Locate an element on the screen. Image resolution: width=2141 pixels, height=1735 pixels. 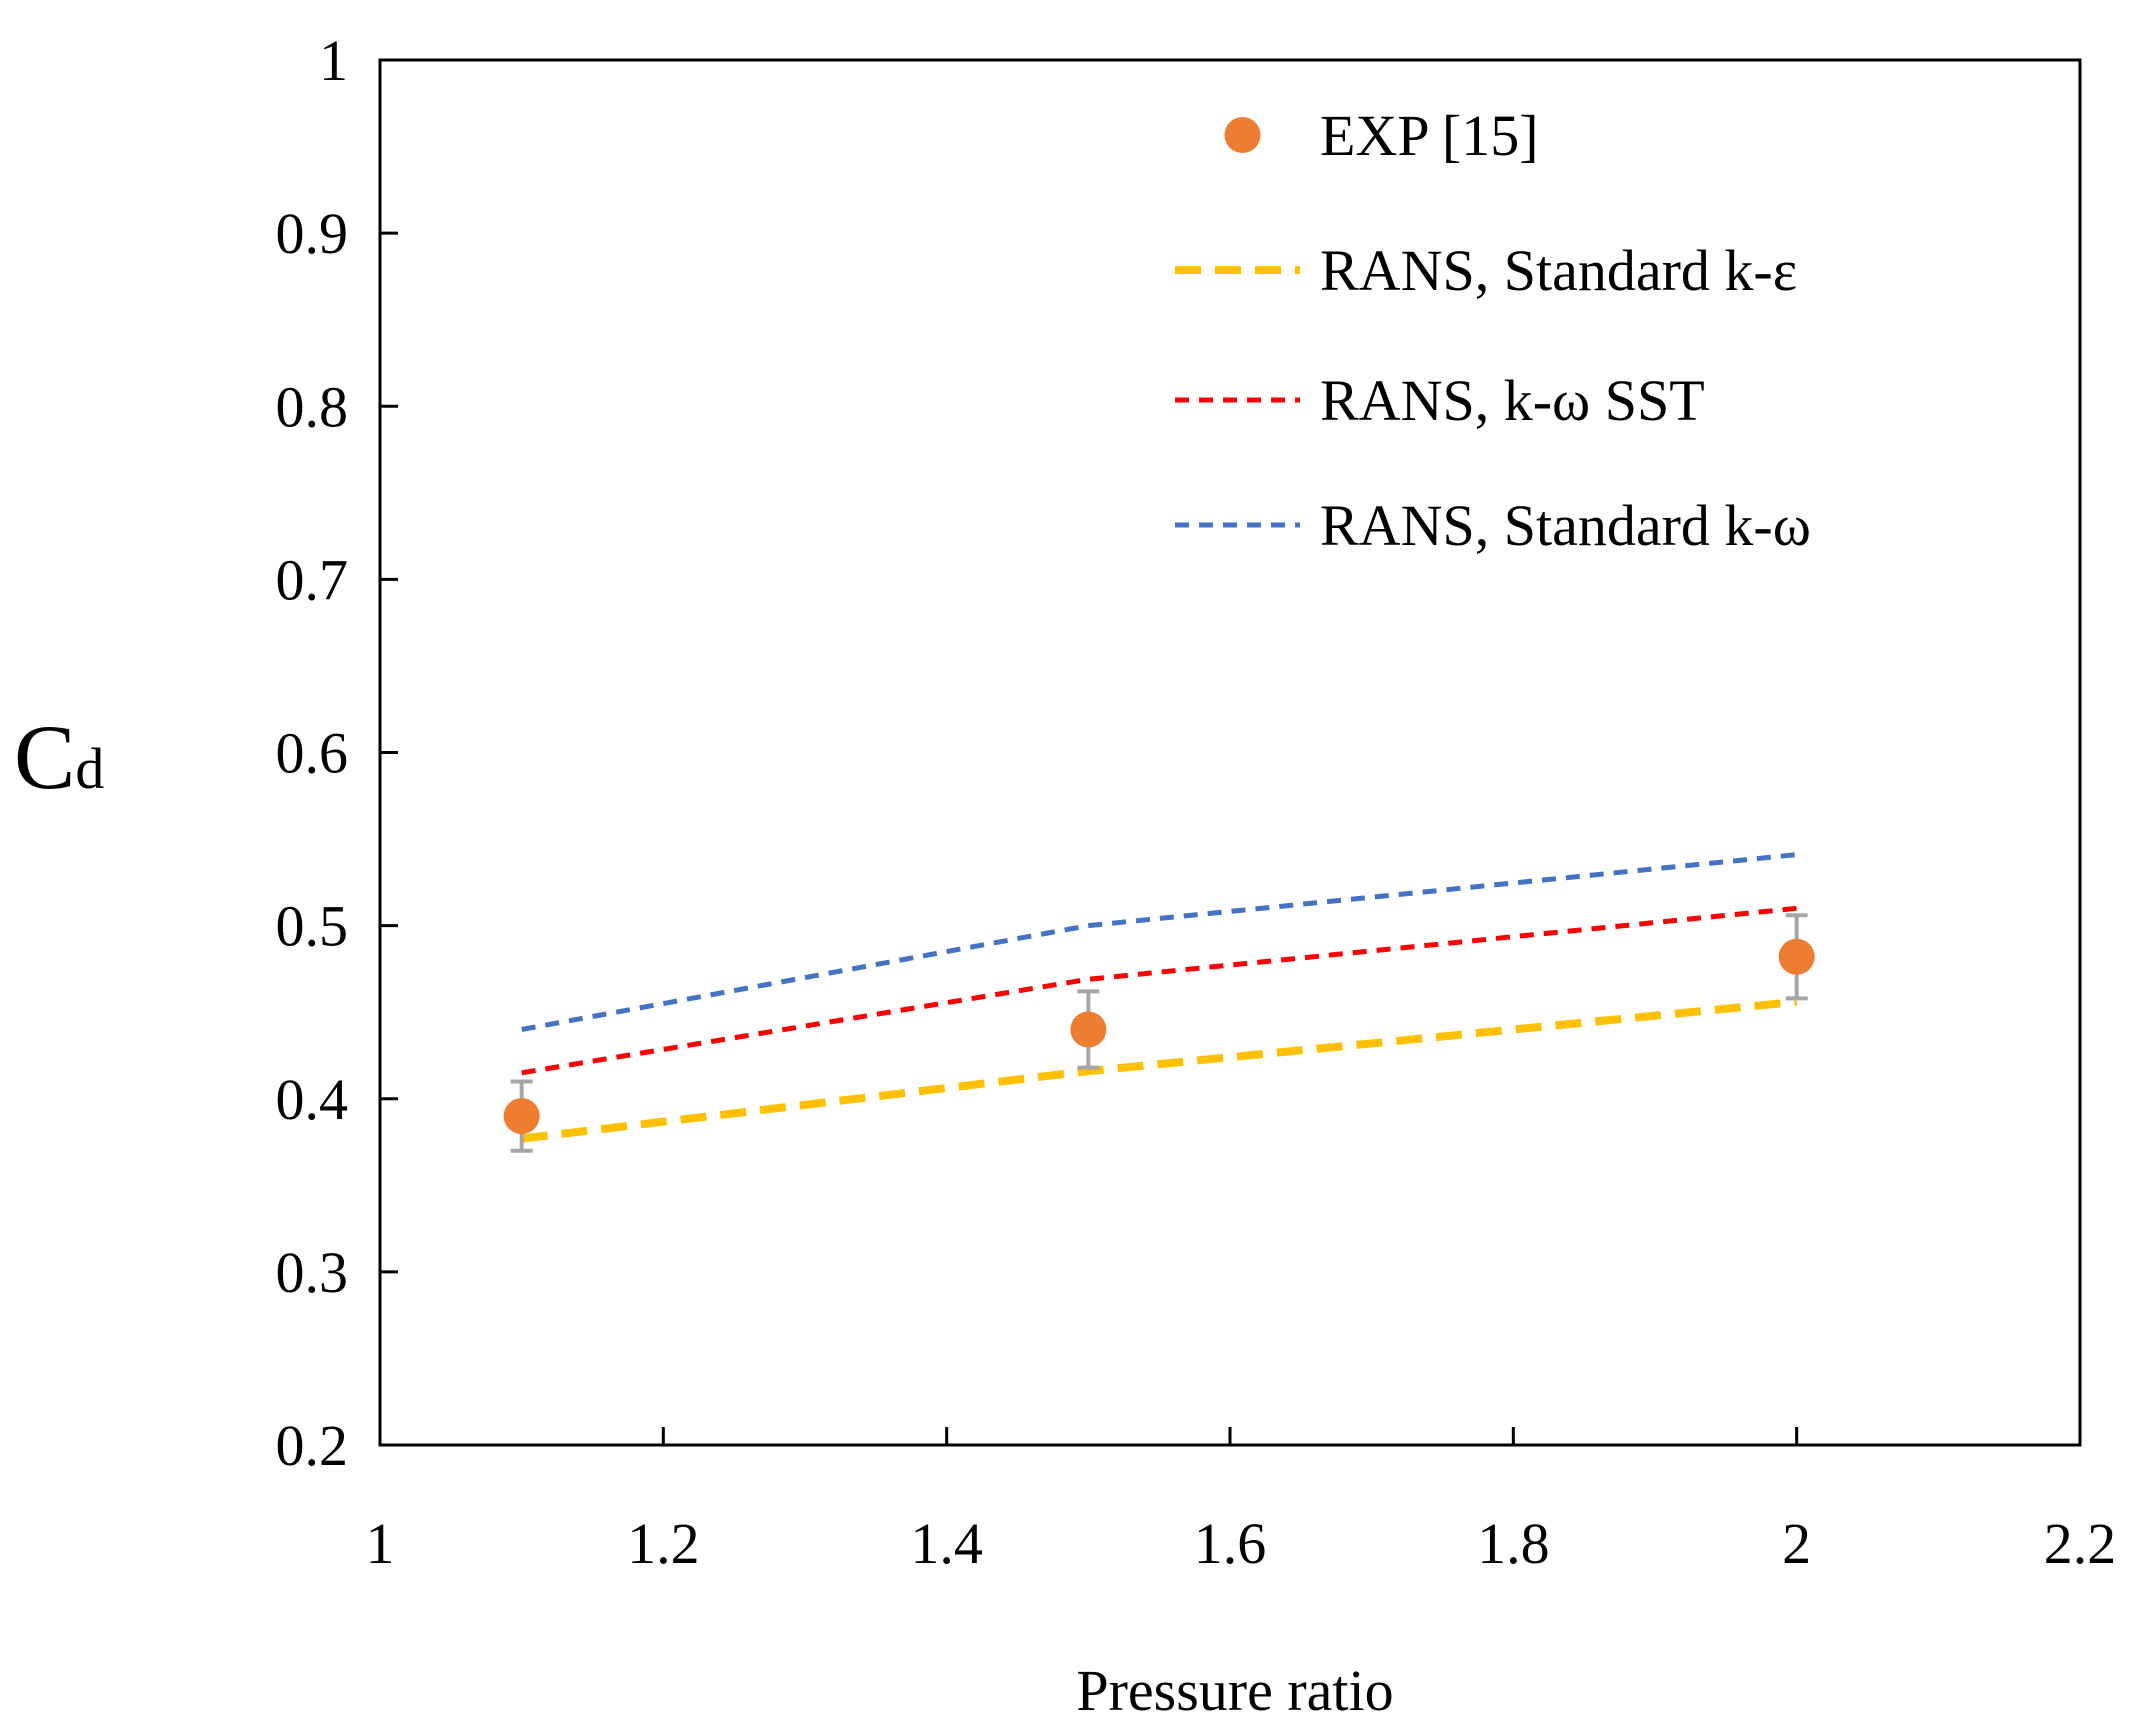
y-tick-label: 0.8 is located at coordinates (312, 406).